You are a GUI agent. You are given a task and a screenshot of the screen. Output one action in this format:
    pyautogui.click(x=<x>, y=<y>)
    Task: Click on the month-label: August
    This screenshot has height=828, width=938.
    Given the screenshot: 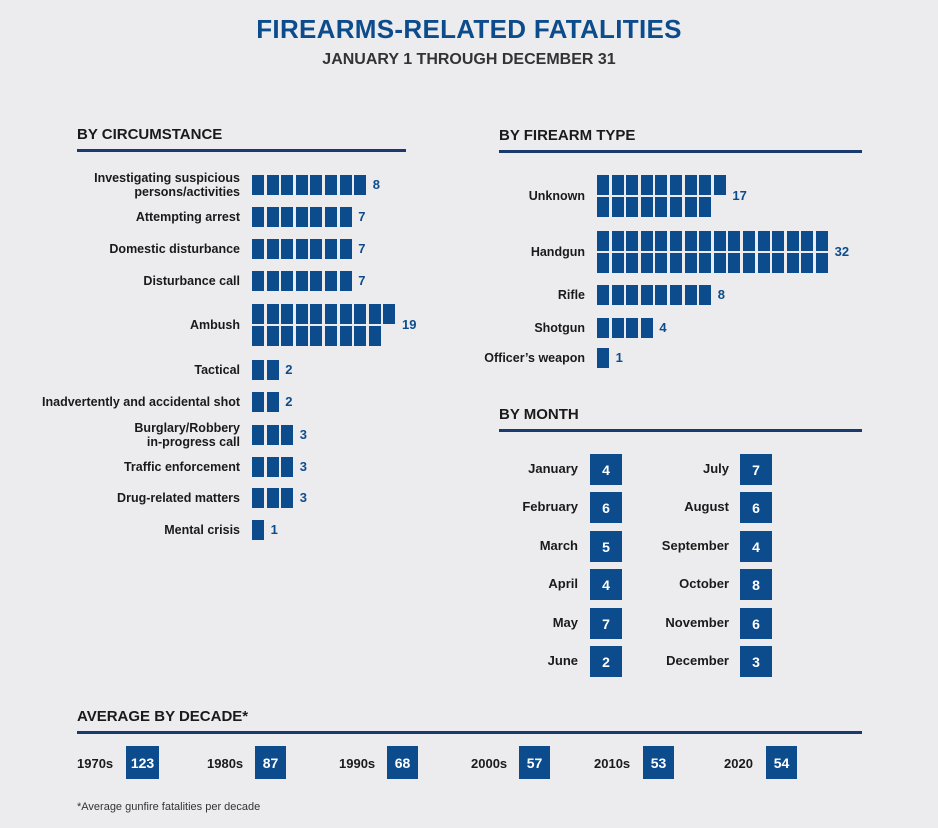 What is the action you would take?
    pyautogui.click(x=706, y=506)
    